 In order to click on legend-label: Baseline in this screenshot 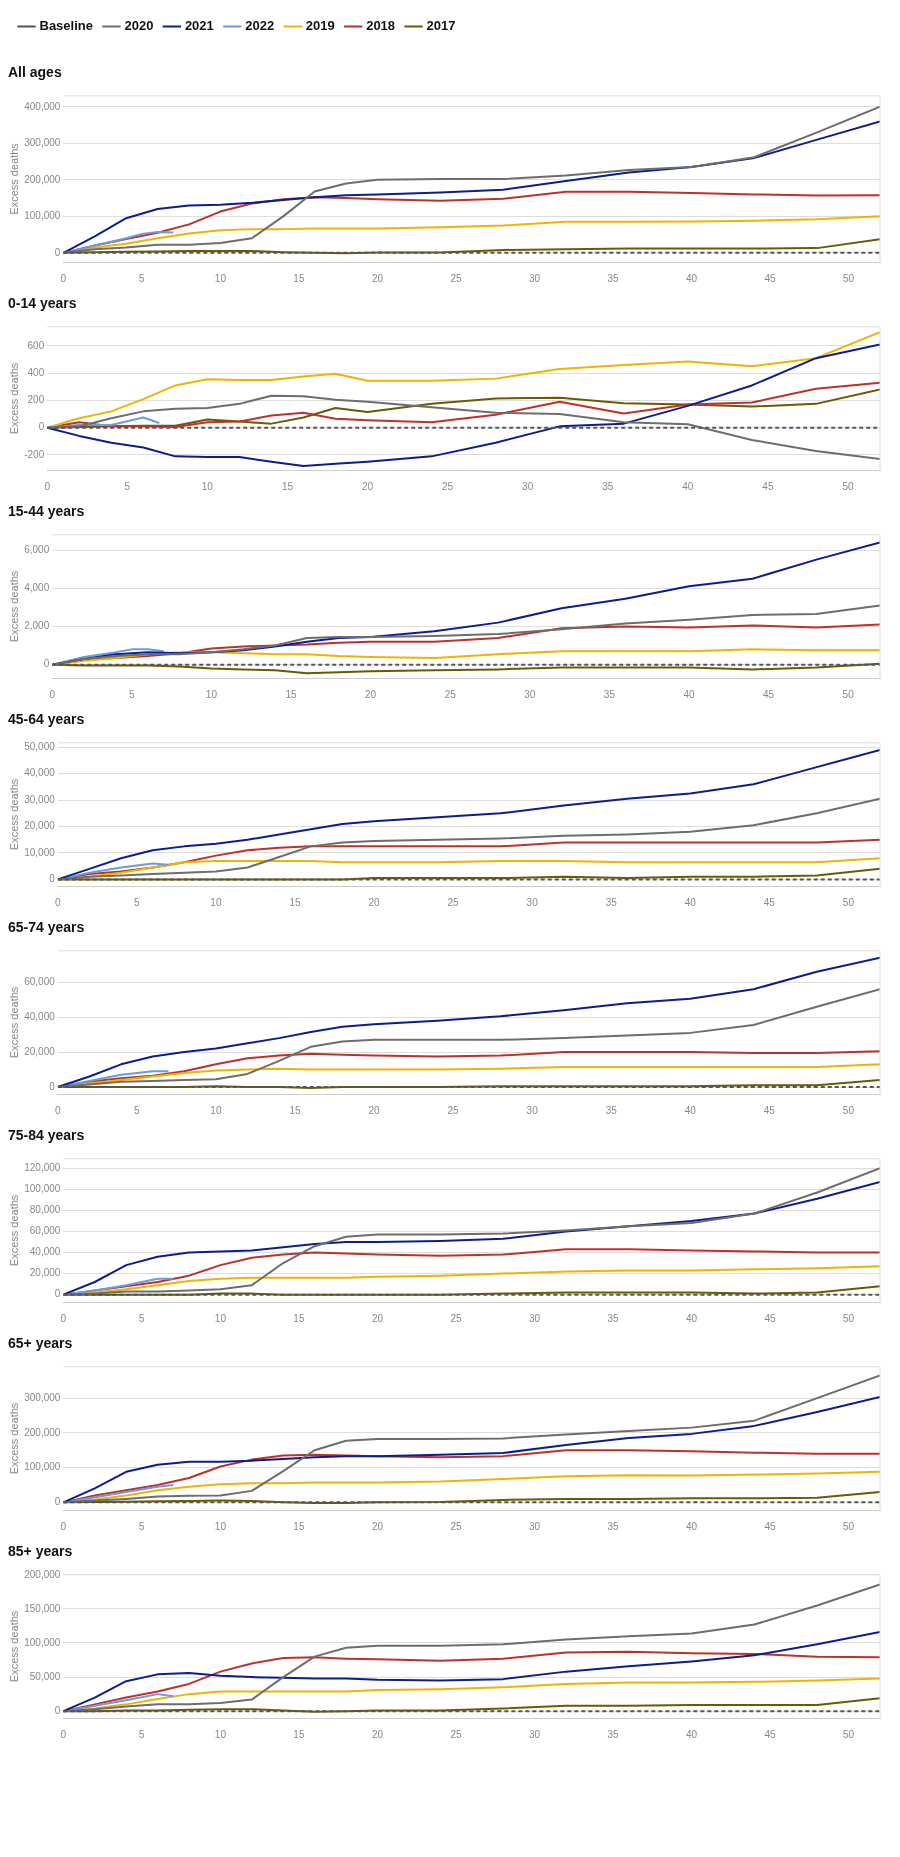, I will do `click(66, 26)`.